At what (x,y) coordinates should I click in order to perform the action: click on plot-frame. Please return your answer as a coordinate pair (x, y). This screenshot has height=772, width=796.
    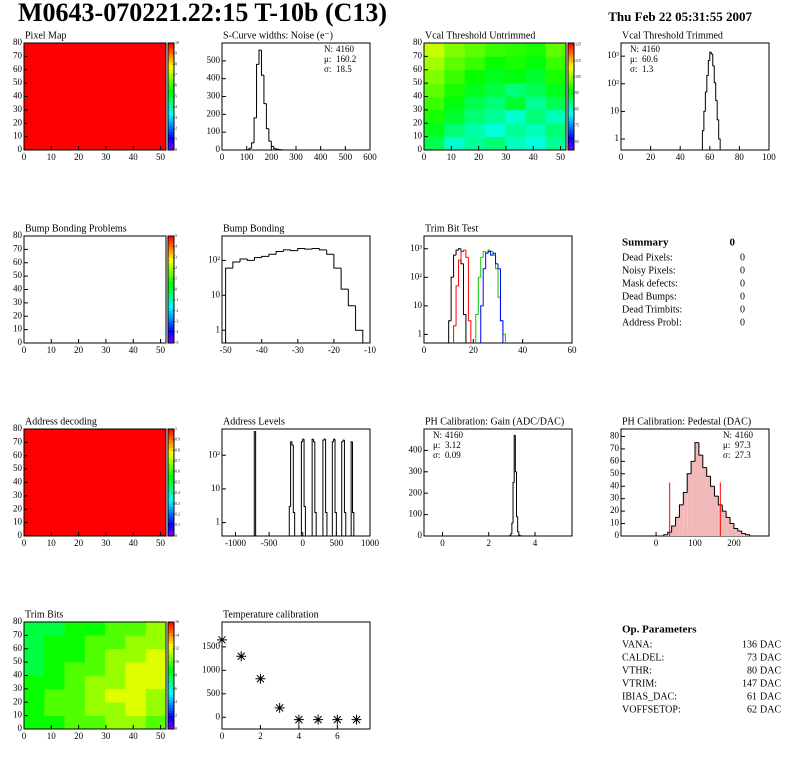
    Looking at the image, I should click on (296, 482).